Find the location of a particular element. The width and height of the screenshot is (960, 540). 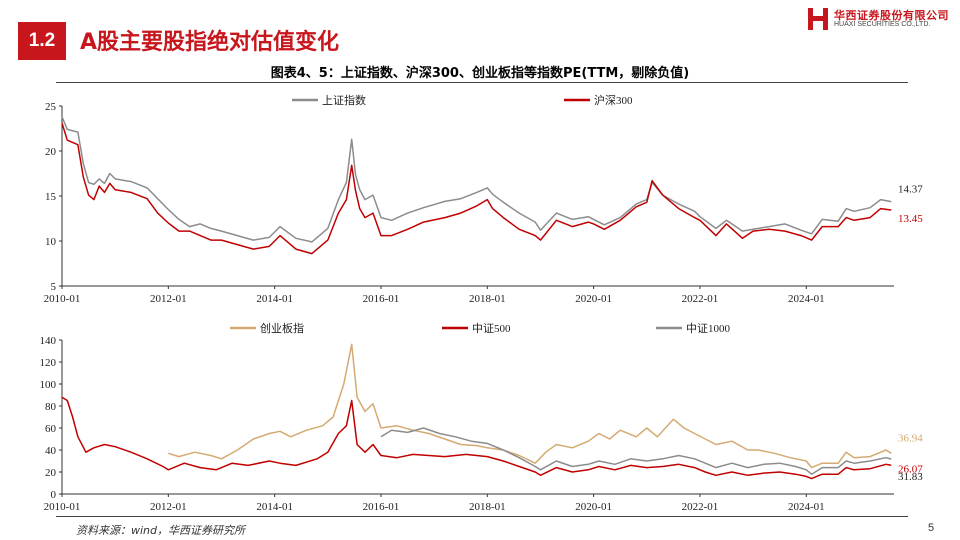

y-tick-label: 25 is located at coordinates (51, 107).